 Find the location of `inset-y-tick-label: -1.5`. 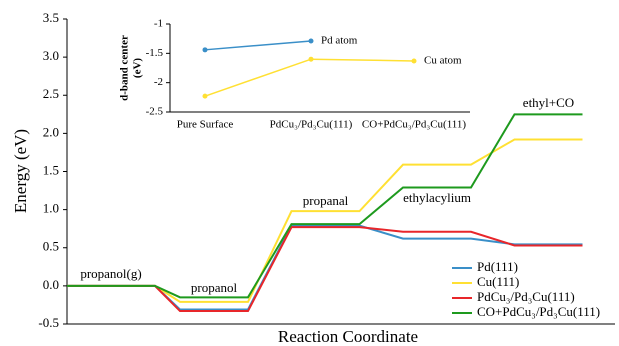

inset-y-tick-label: -1.5 is located at coordinates (155, 53).